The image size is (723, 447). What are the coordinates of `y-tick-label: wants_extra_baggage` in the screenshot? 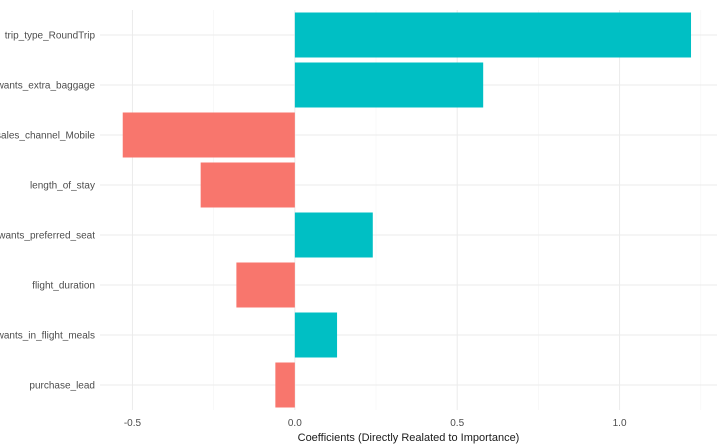 It's located at (47, 86).